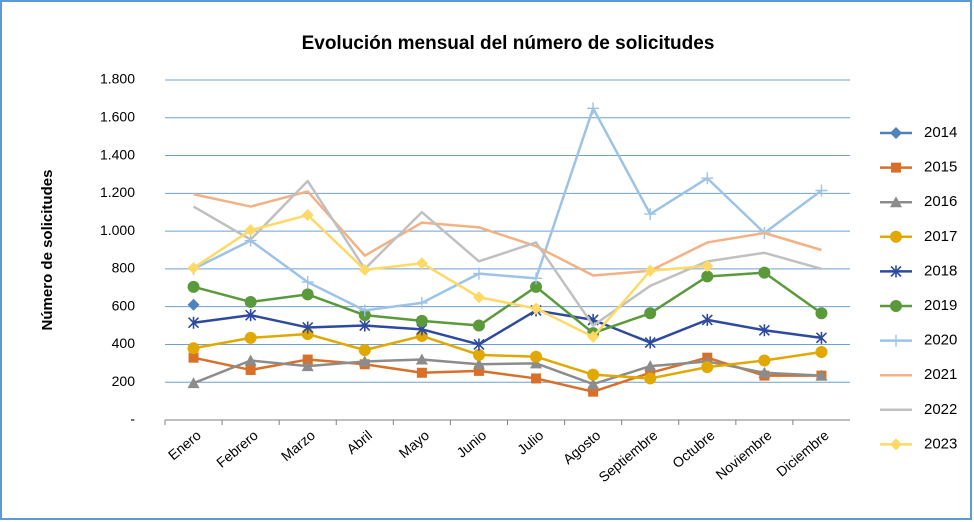  Describe the element at coordinates (940, 305) in the screenshot. I see `legend-label: 2019` at that location.